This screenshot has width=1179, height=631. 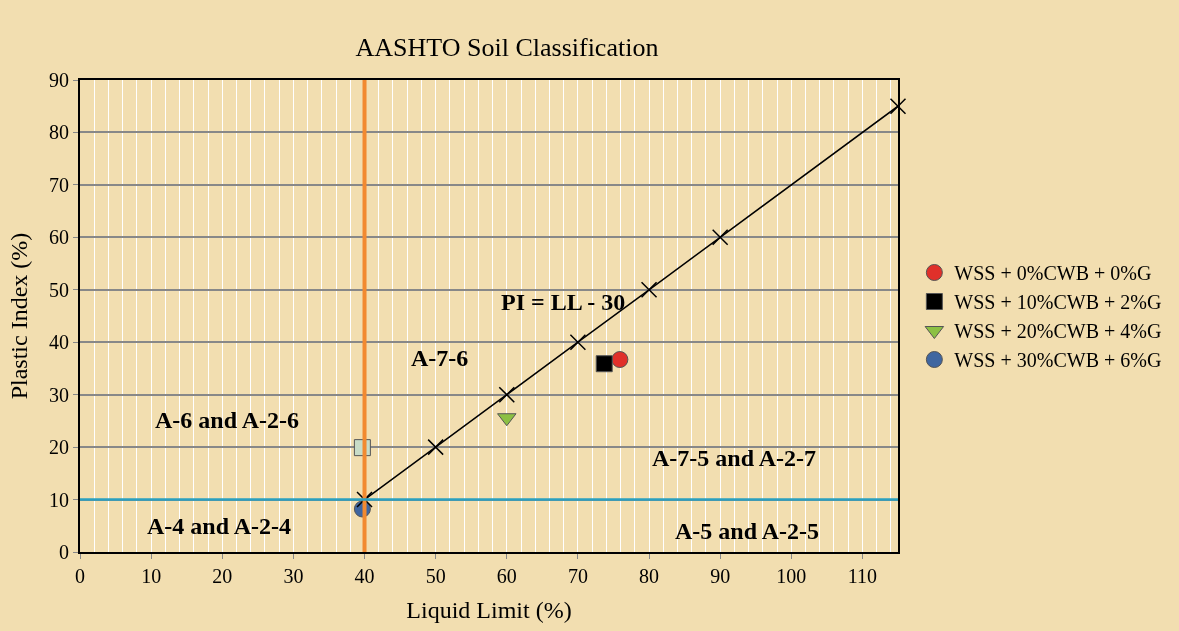 I want to click on y-tick-label: 70, so click(x=59, y=184).